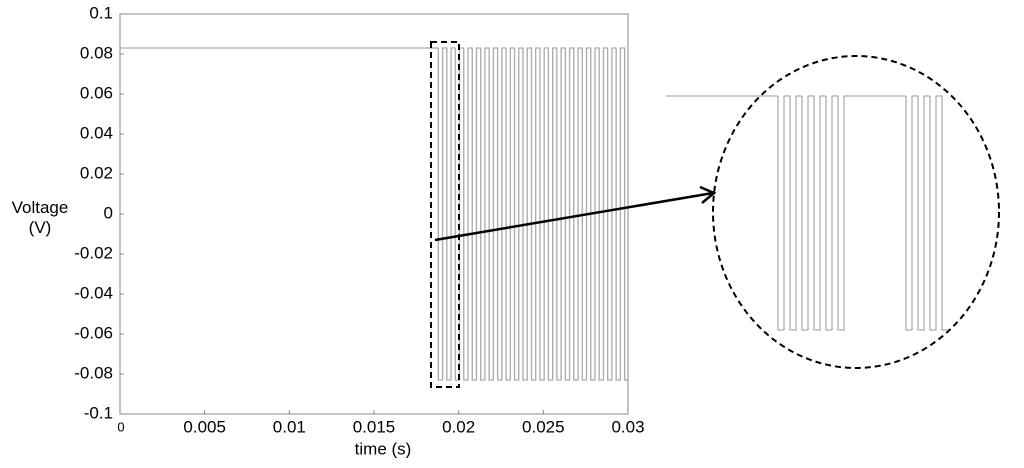 The image size is (1024, 468). I want to click on zoom-wave, so click(807, 213).